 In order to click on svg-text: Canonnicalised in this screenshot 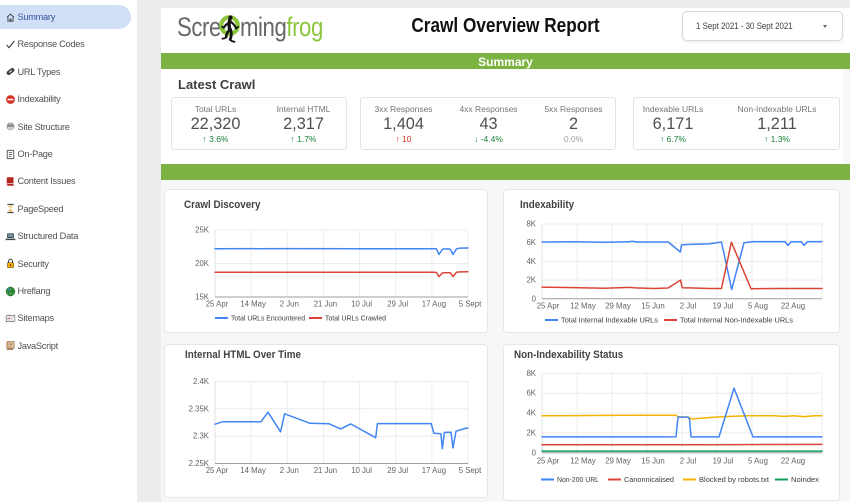, I will do `click(649, 479)`.